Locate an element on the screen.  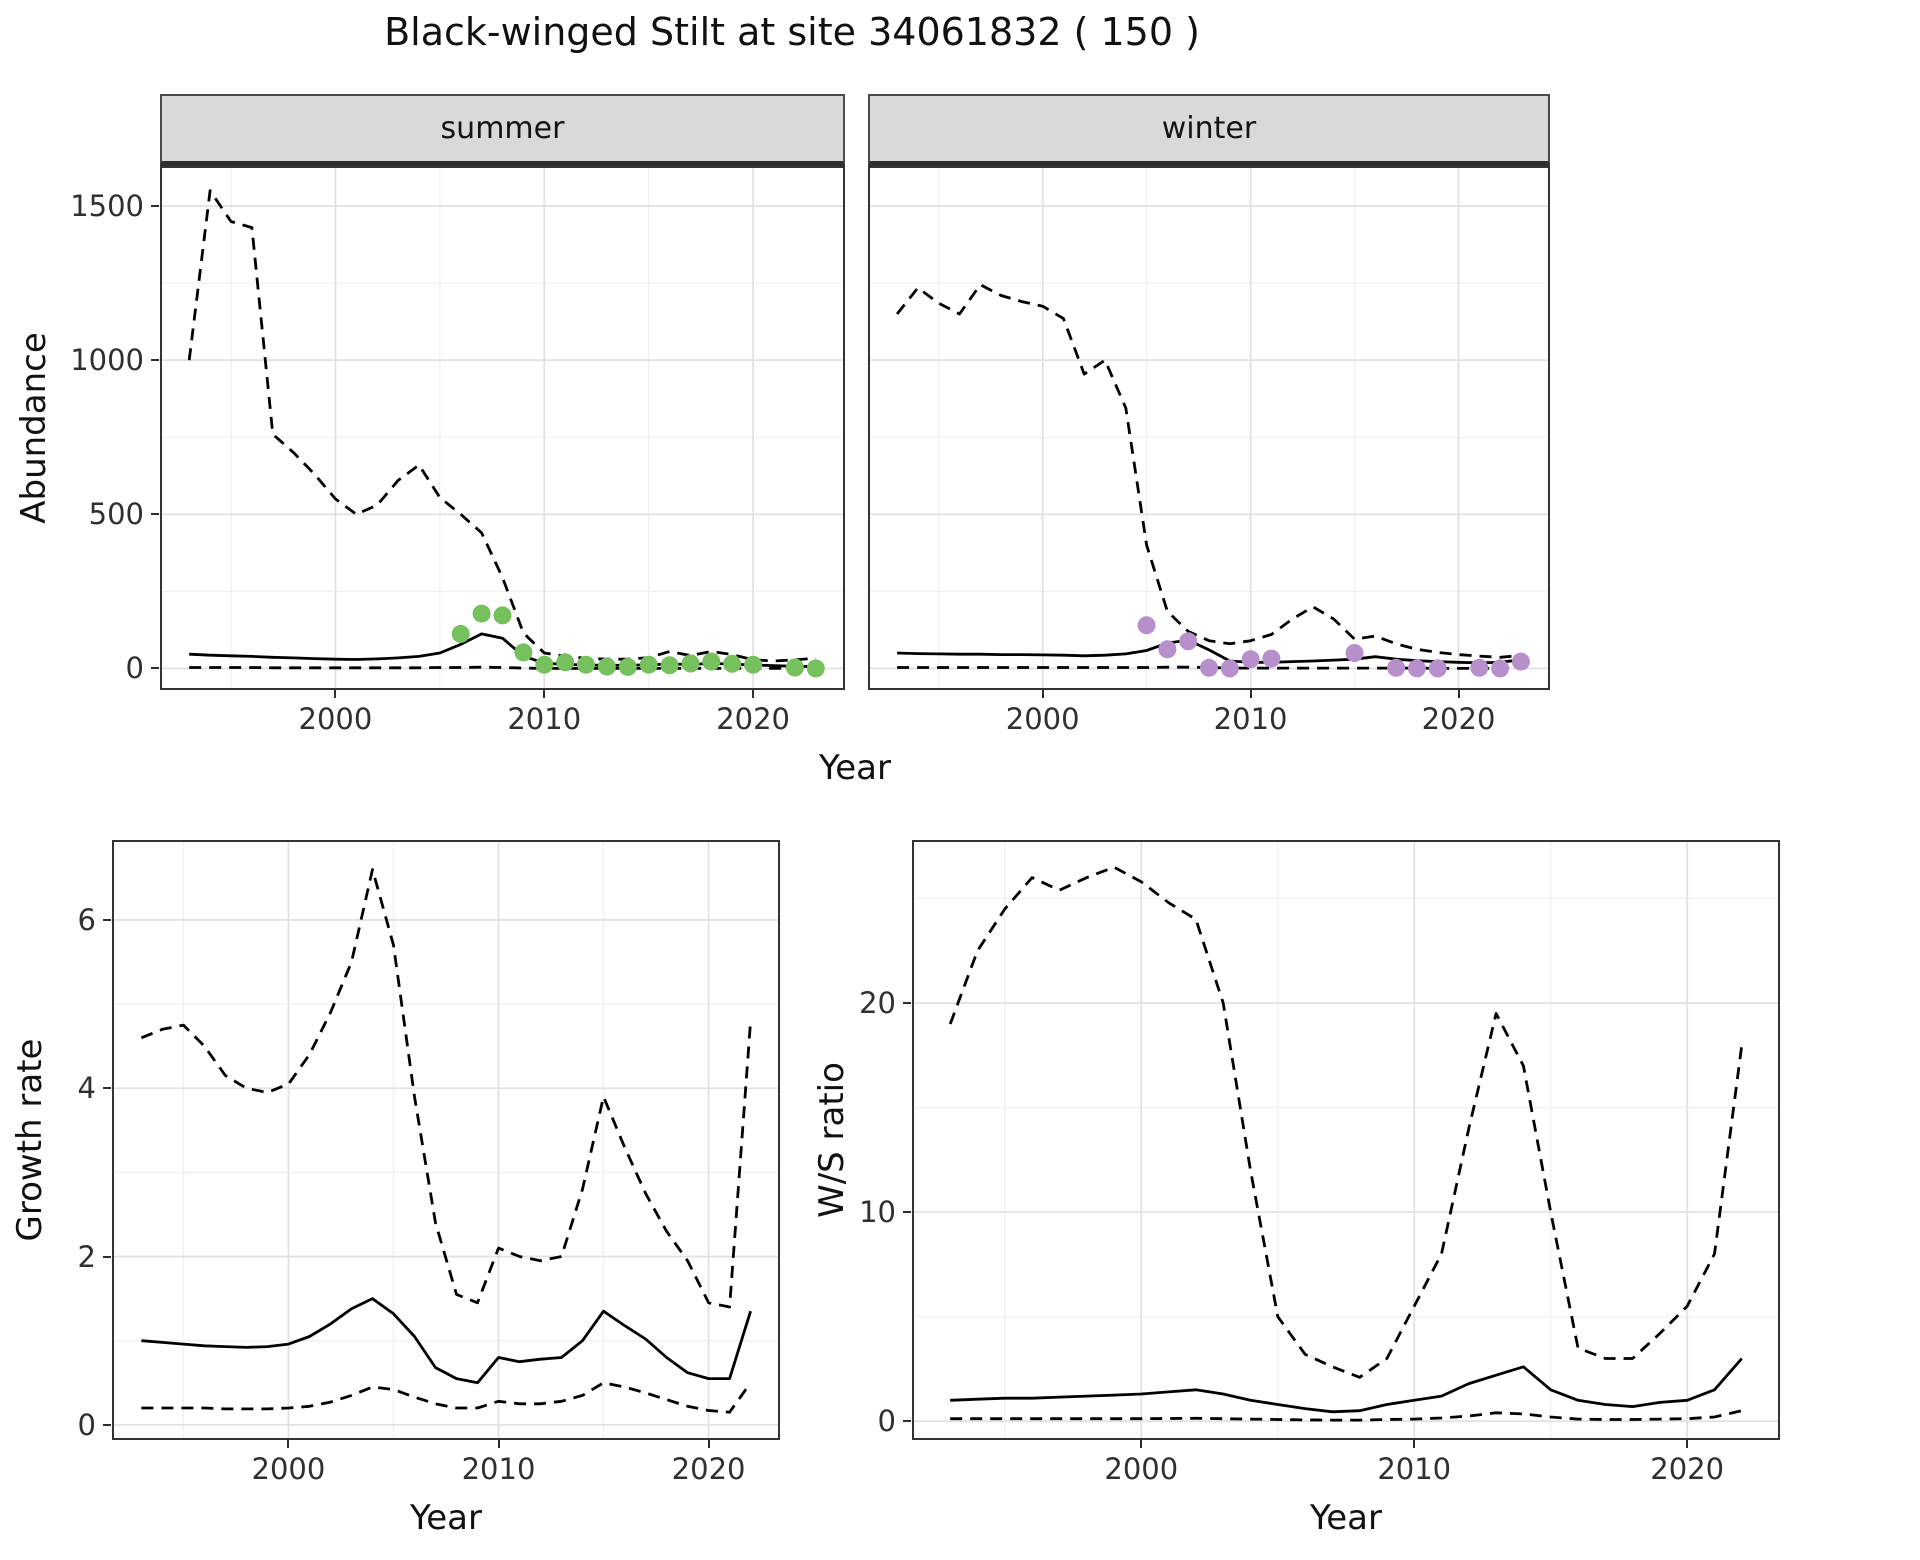
facet-strip-summer: summer is located at coordinates (502, 130).